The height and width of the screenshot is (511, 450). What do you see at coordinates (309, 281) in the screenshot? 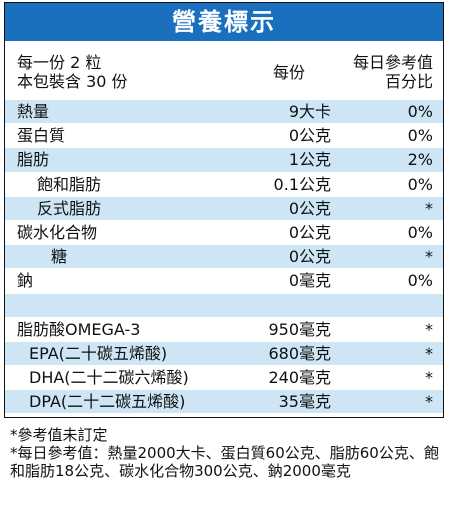
I see `amount: 0毫克` at bounding box center [309, 281].